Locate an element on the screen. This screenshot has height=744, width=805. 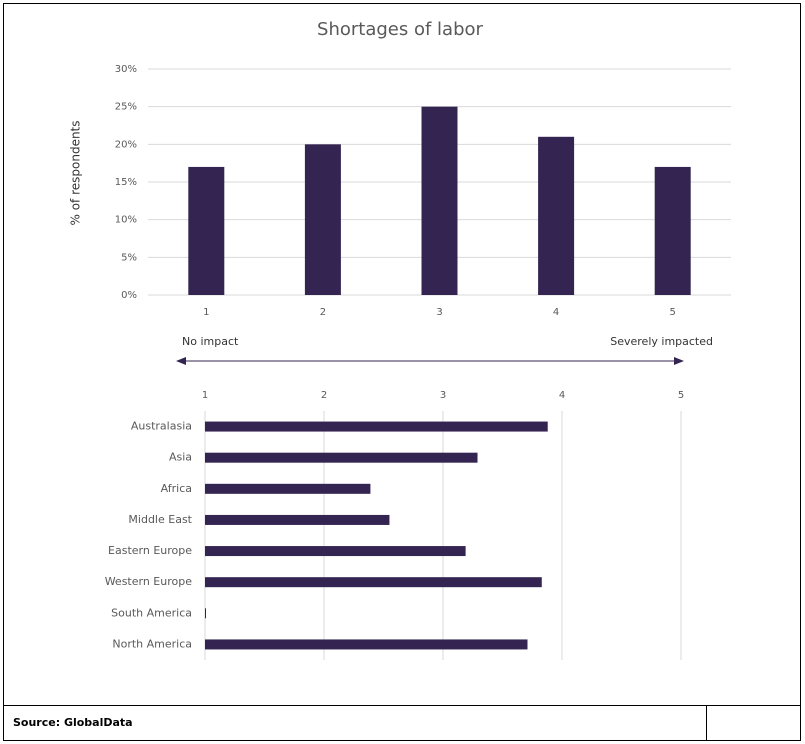
y-tick-label: Africa is located at coordinates (176, 488).